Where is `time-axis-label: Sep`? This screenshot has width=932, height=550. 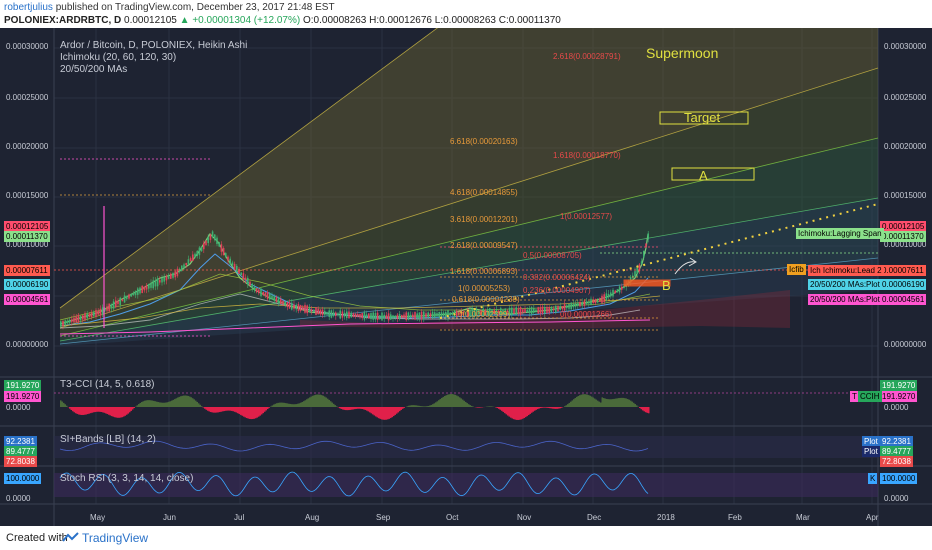
time-axis-label: Sep is located at coordinates (383, 517).